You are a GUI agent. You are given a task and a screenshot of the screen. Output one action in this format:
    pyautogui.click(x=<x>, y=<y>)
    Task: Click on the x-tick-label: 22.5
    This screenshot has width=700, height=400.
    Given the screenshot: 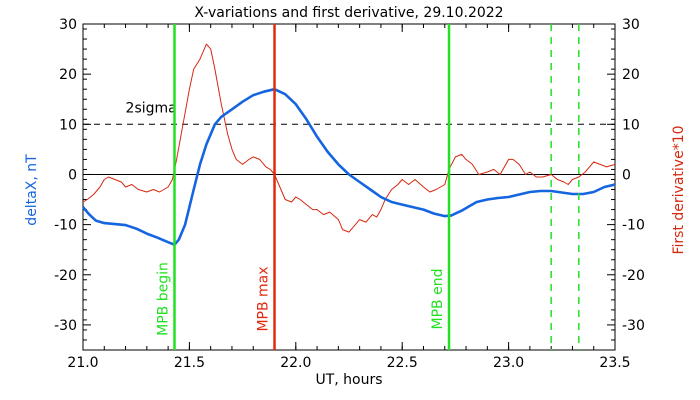 What is the action you would take?
    pyautogui.click(x=402, y=363)
    